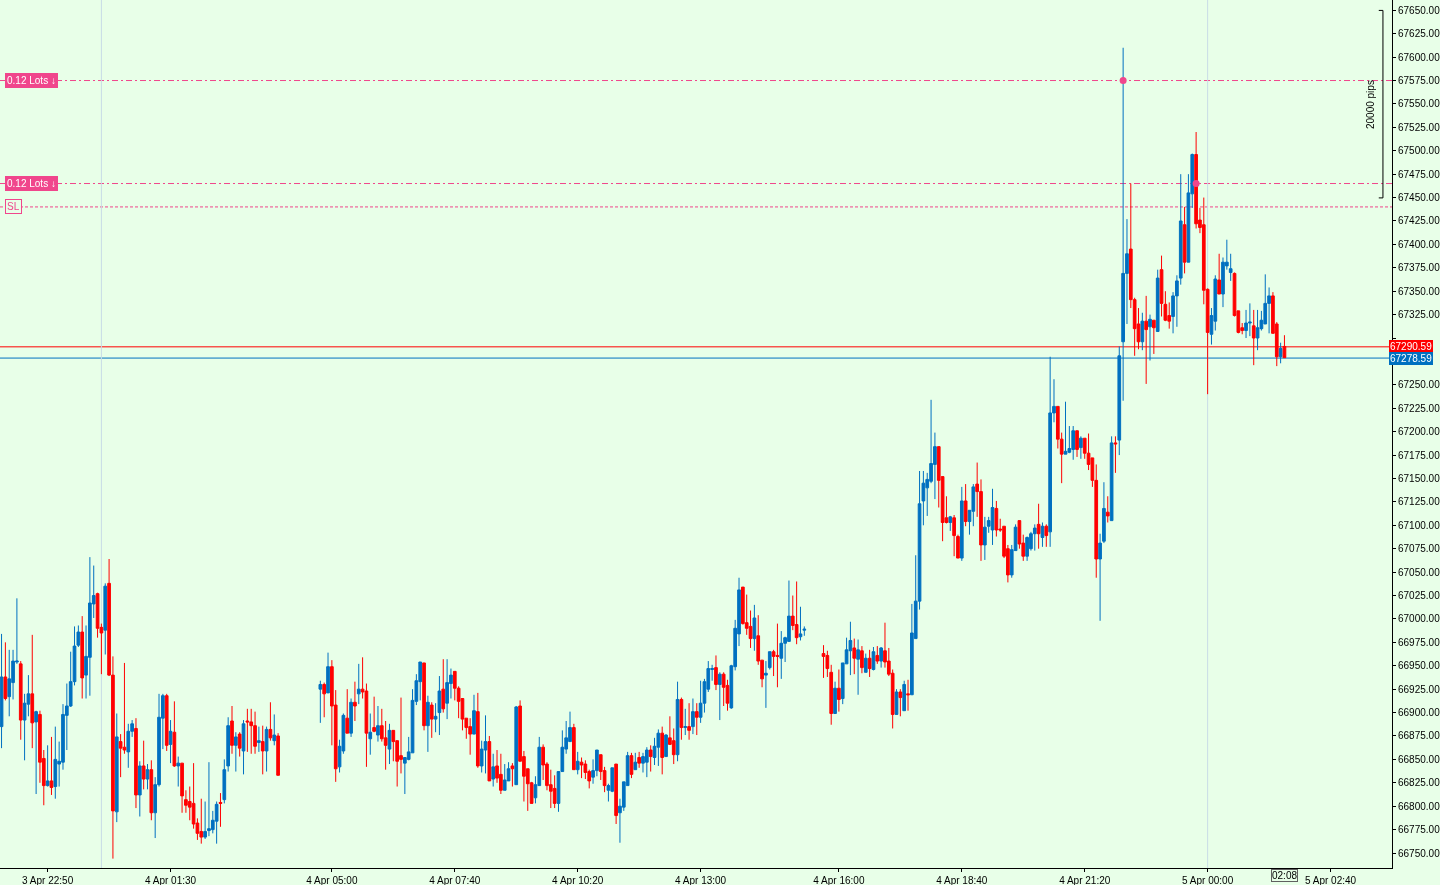  I want to click on text: 02:08, so click(1285, 875).